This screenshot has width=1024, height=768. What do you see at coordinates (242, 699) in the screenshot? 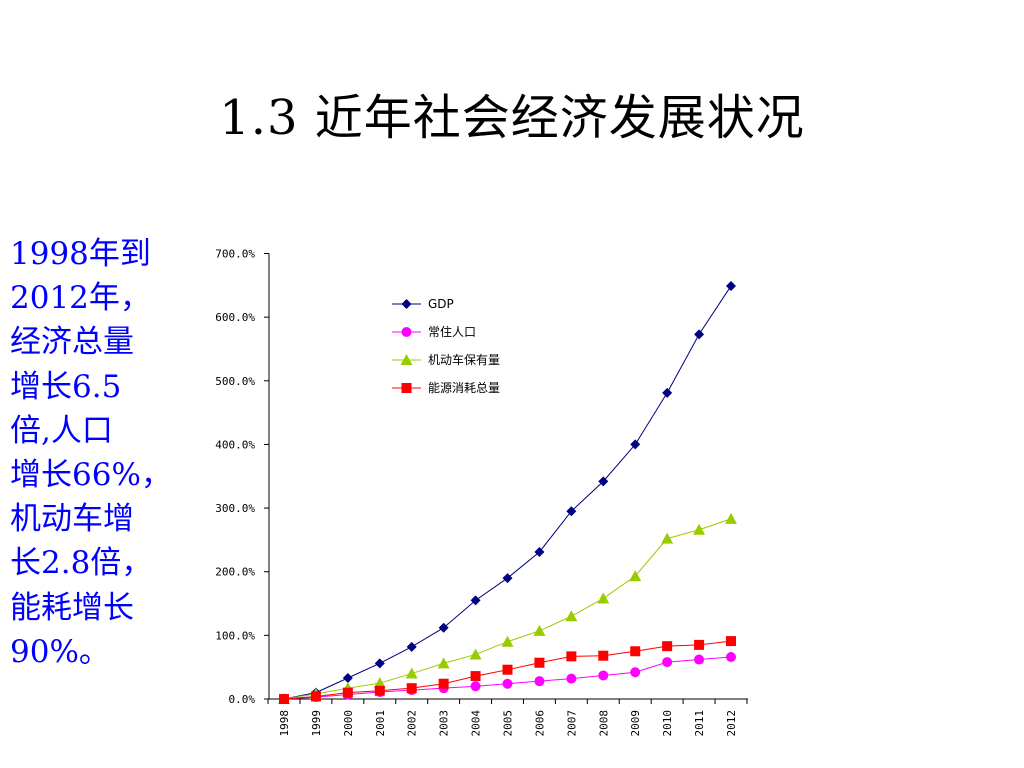
I see `y-tick-label: 0.0%` at bounding box center [242, 699].